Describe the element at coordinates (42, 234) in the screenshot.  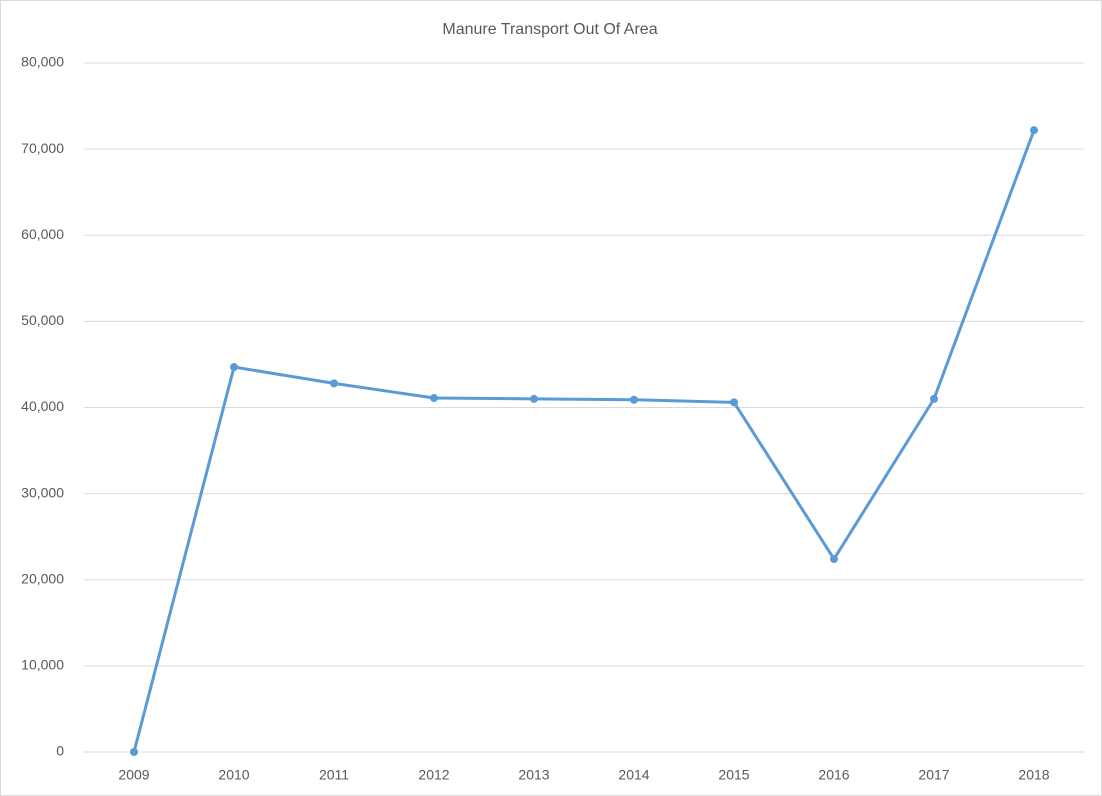
I see `y-tick-label: 60,000` at that location.